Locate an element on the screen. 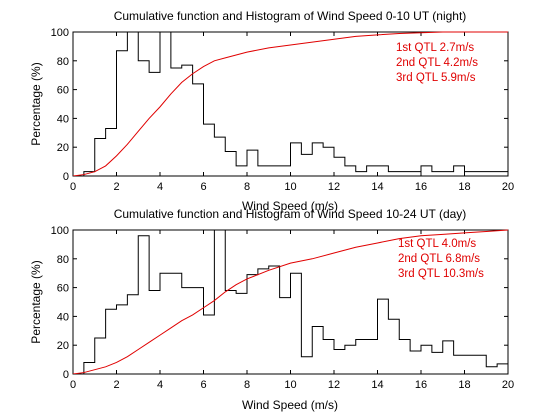  annotation-q1: 1st QTL 4.0m/s is located at coordinates (437, 244).